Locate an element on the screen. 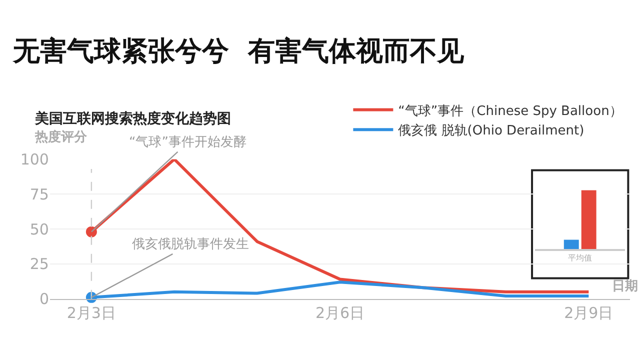  x-tick-label: 平均值 is located at coordinates (580, 258).